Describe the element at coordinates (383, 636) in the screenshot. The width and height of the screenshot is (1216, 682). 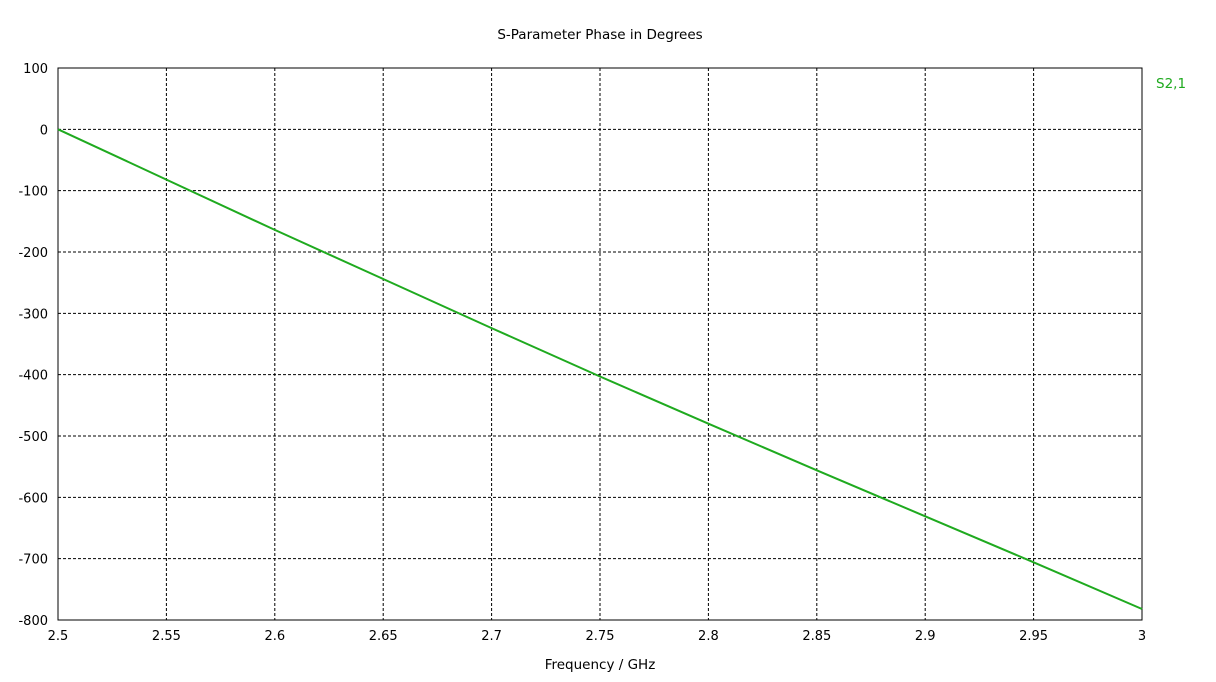
I see `x-tick-label: 2.65` at that location.